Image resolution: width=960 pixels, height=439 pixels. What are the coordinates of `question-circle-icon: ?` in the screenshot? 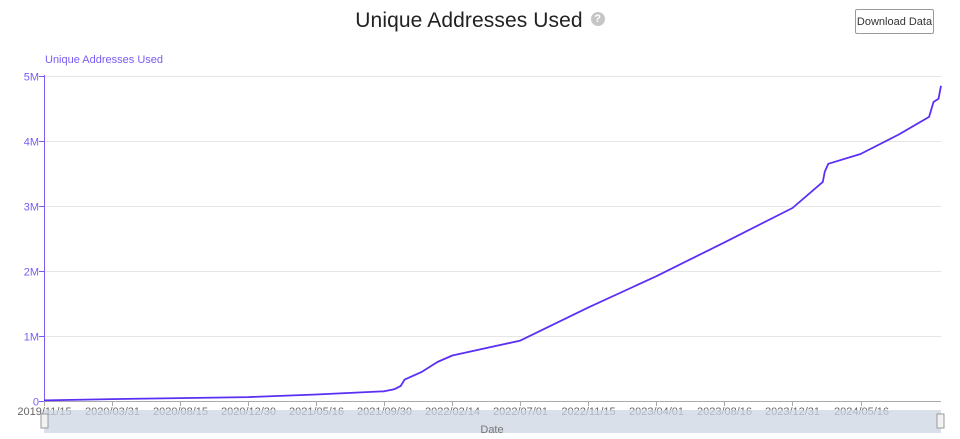 It's located at (597, 19).